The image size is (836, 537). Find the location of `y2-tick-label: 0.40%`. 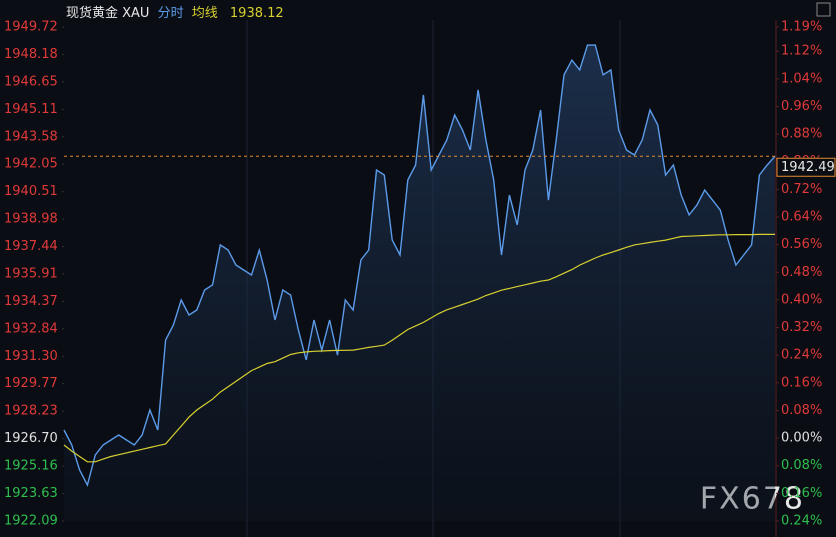

y2-tick-label: 0.40% is located at coordinates (801, 299).